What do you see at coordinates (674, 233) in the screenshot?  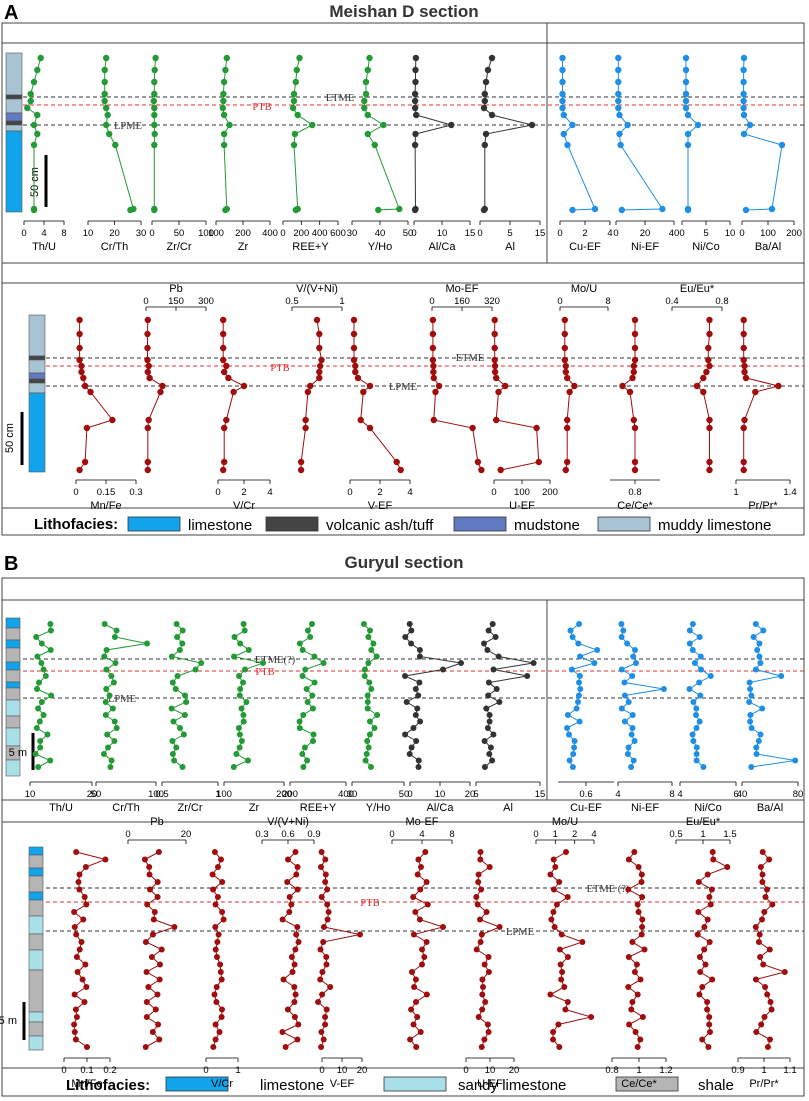 I see `a1-axis-ni-ef-tick-label: 40` at bounding box center [674, 233].